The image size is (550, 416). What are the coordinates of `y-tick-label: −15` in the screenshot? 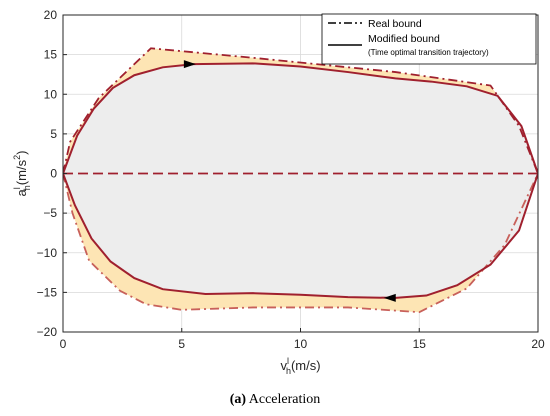 It's located at (47, 292).